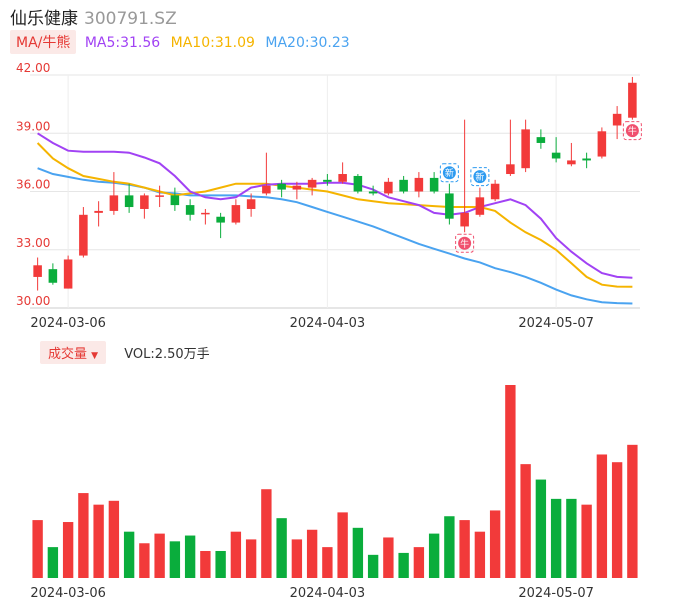  I want to click on price-tick-label: 36.00, so click(33, 185).